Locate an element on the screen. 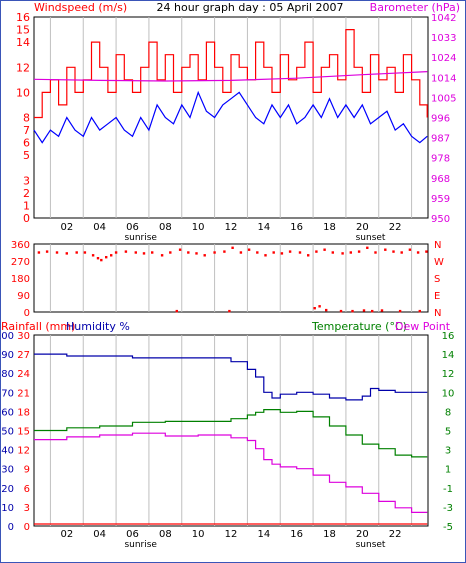  rainfall-label: Rainfall (mm) is located at coordinates (38, 326).